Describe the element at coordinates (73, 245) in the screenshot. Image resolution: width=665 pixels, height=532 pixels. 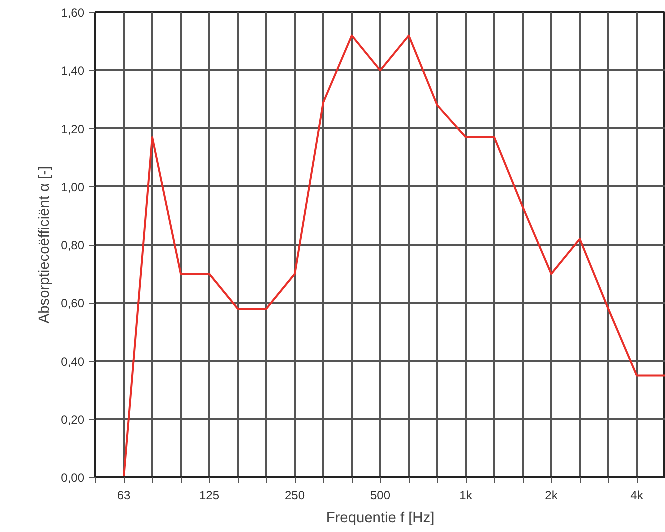
I see `y-tick-label: 0,80` at that location.